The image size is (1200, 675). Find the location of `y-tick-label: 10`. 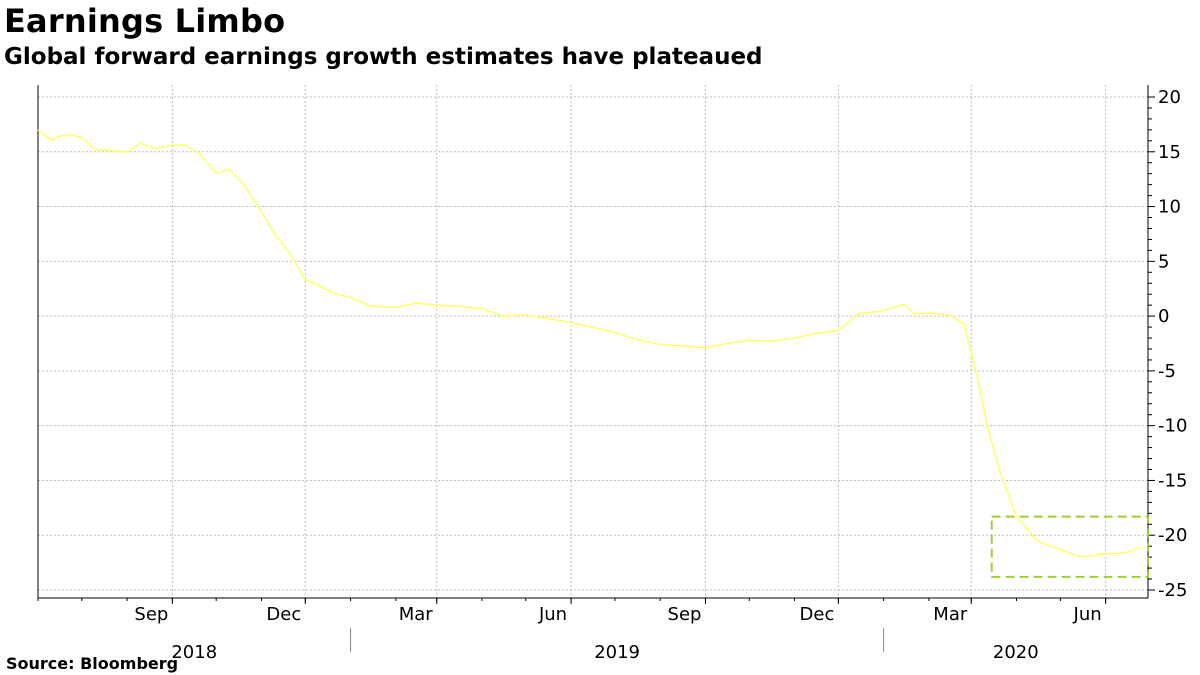

y-tick-label: 10 is located at coordinates (1169, 207).